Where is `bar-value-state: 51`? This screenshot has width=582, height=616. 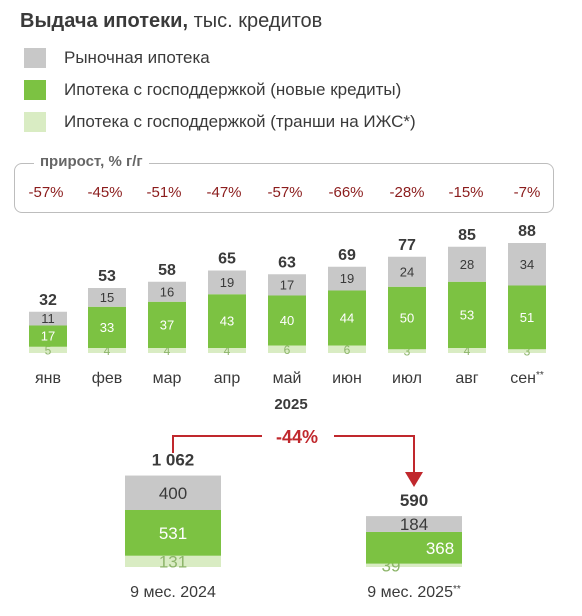
bar-value-state: 51 is located at coordinates (527, 317).